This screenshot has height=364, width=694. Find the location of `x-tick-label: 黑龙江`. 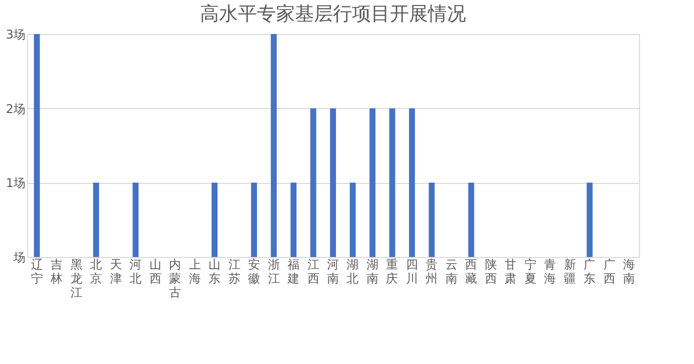

x-tick-label: 黑龙江 is located at coordinates (76, 279).